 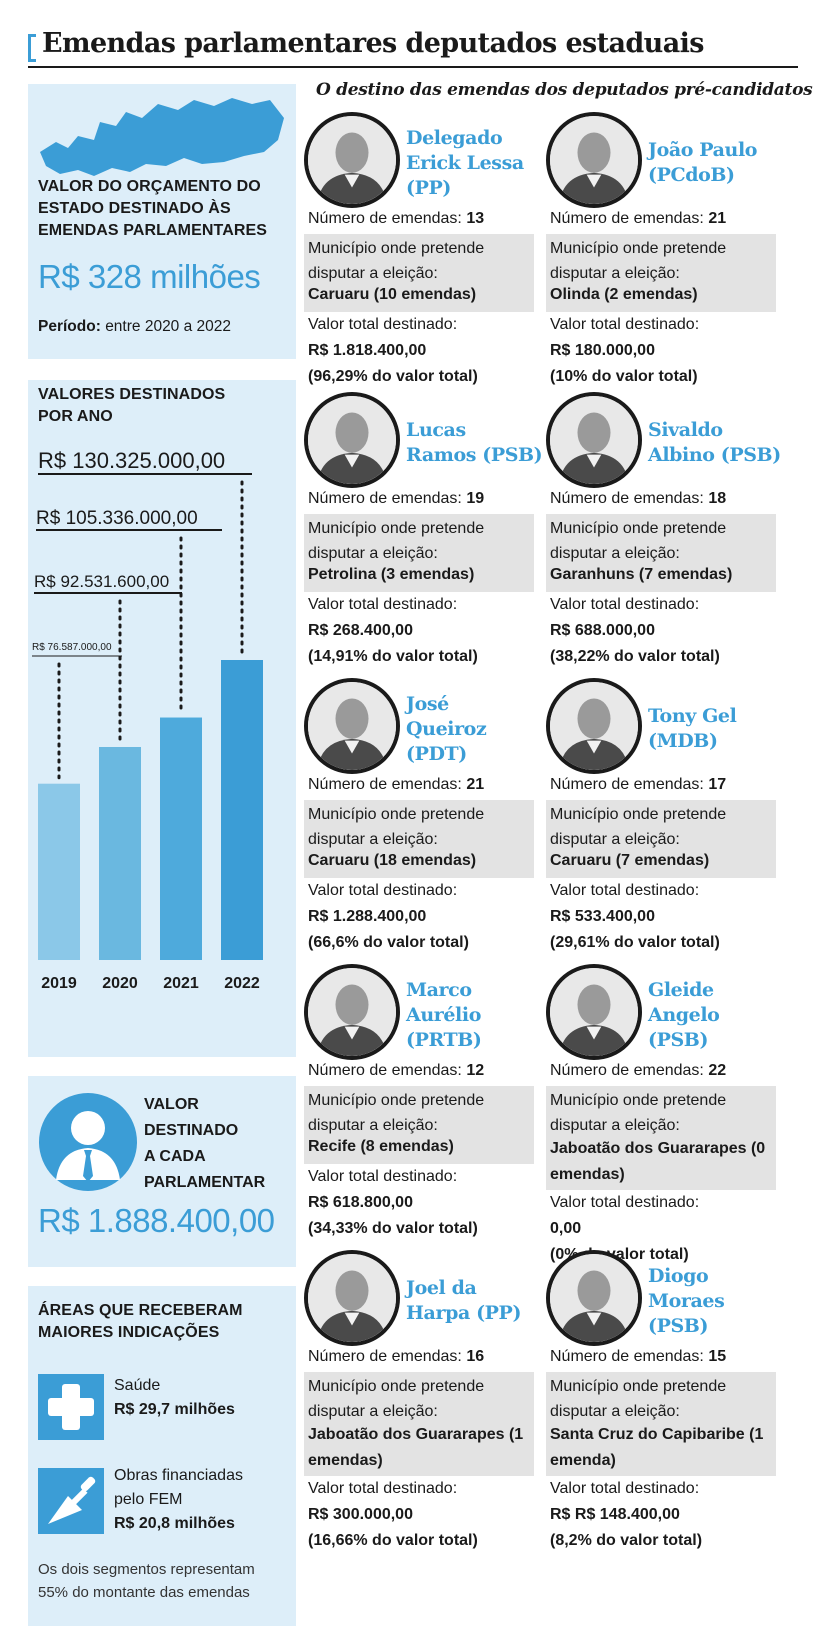 I want to click on candidate-name-line: Ramos (PSB), so click(x=474, y=455).